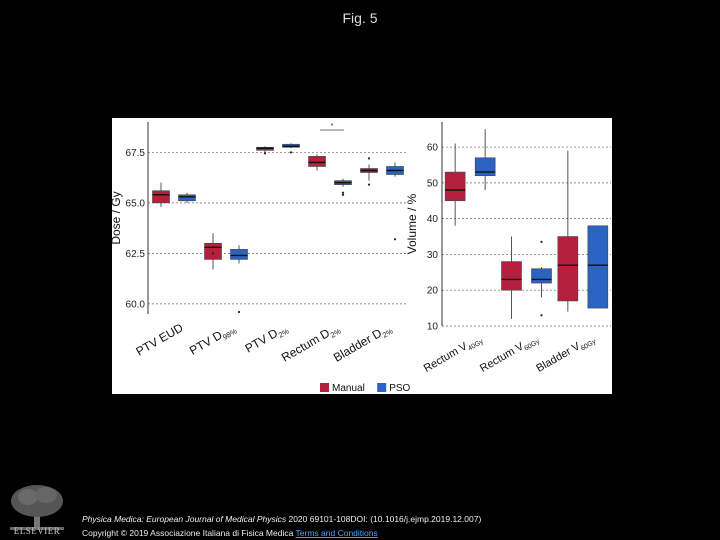 Image resolution: width=720 pixels, height=540 pixels. I want to click on y-tick-label: 62.5, so click(136, 254).